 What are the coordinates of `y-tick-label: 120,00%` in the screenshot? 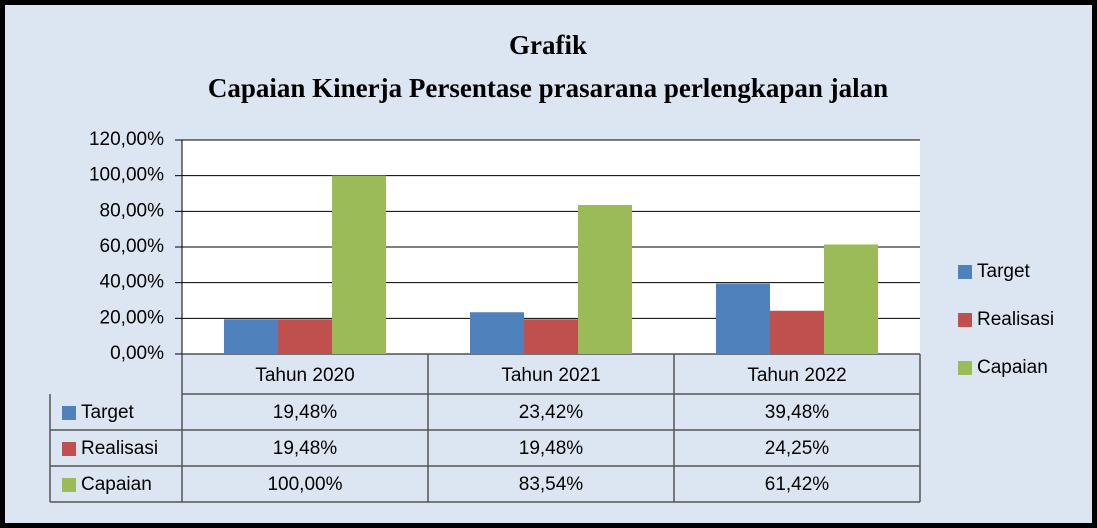 It's located at (126, 139).